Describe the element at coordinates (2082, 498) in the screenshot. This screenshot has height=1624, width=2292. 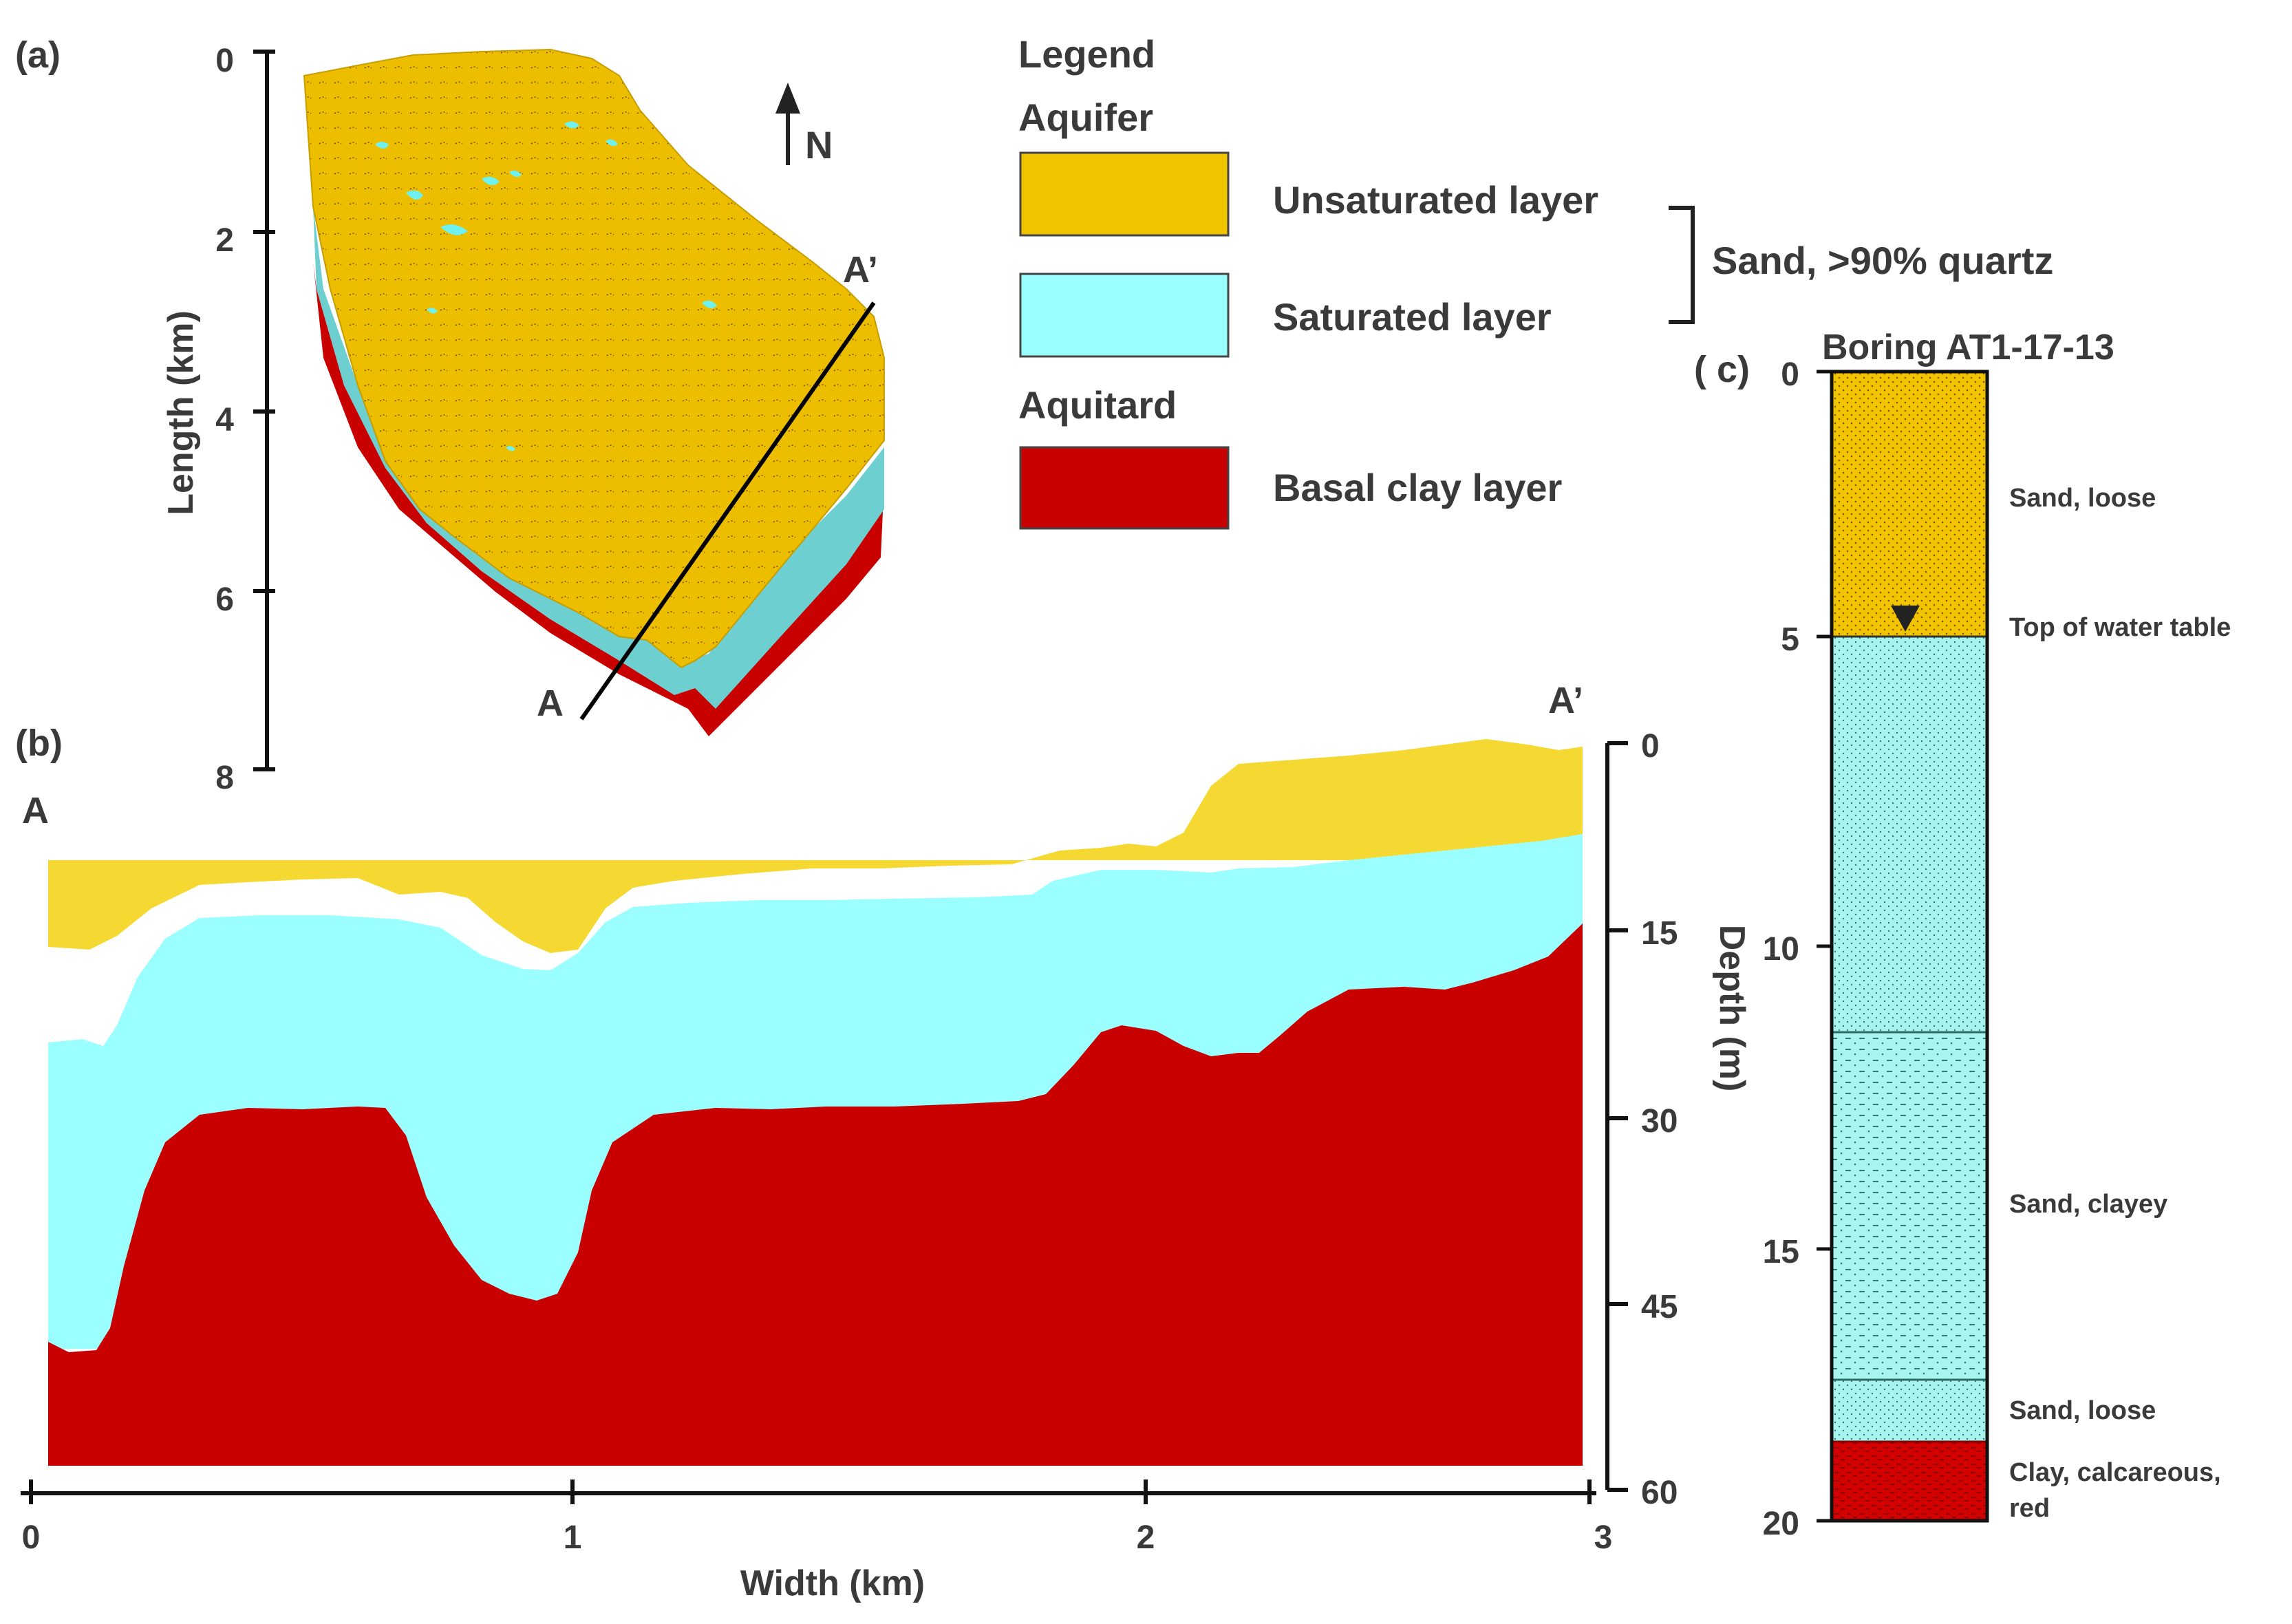
I see `boring-desc-sand-loose-top: Sand, loose` at that location.